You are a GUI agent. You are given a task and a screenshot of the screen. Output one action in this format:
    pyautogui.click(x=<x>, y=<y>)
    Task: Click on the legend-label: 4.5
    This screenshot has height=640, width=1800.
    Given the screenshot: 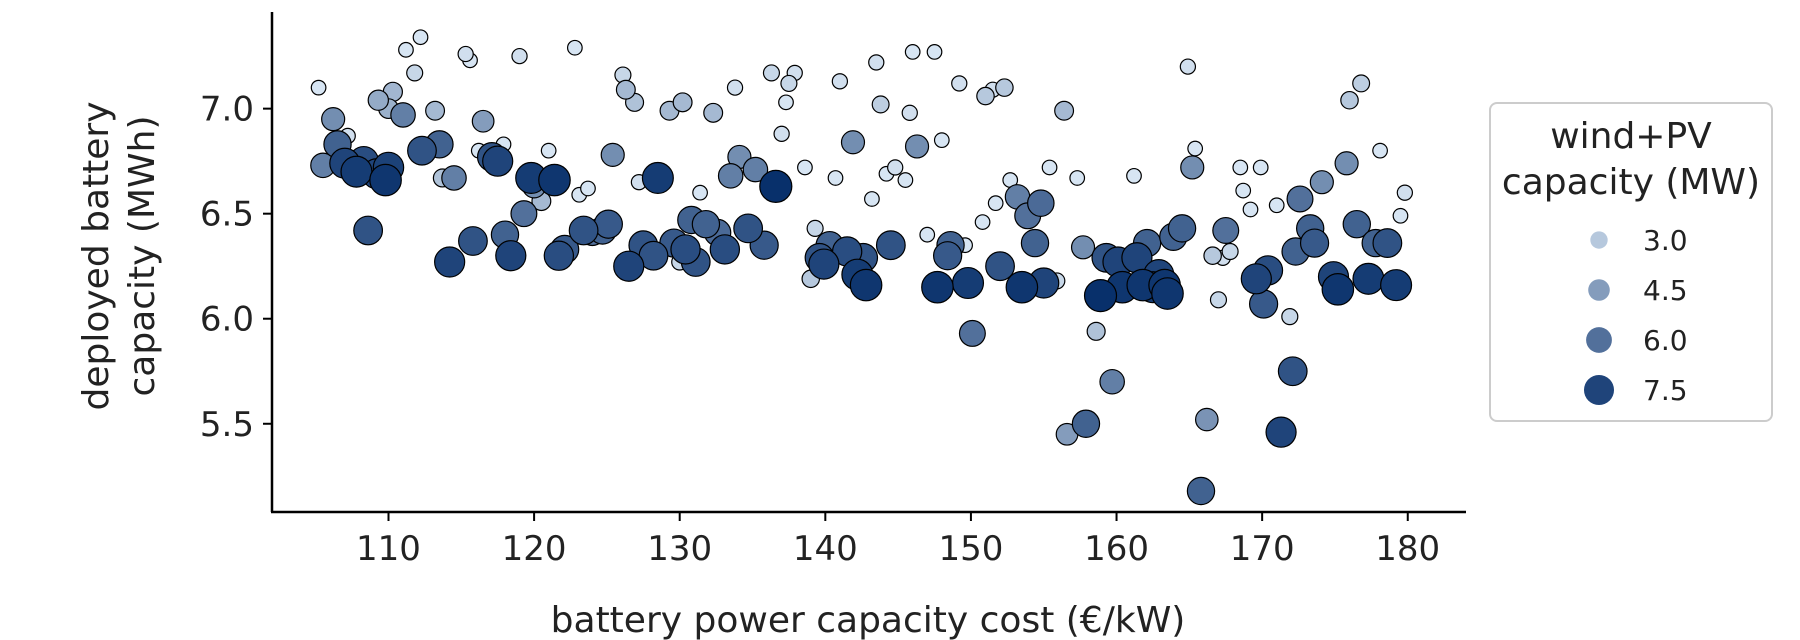 What is the action you would take?
    pyautogui.click(x=1665, y=290)
    